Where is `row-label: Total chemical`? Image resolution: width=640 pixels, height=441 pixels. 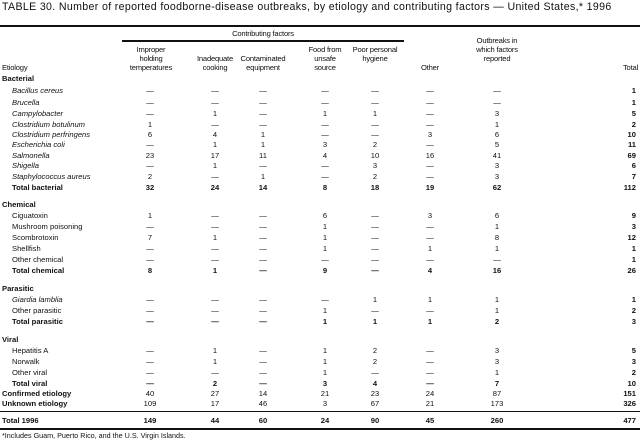
row-label: Total chemical is located at coordinates (38, 270).